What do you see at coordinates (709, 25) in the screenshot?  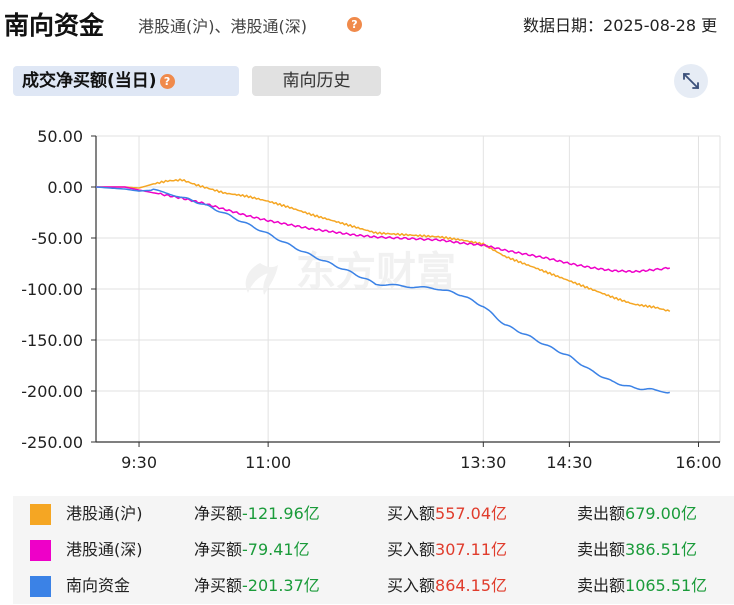 I see `date-more: 更` at bounding box center [709, 25].